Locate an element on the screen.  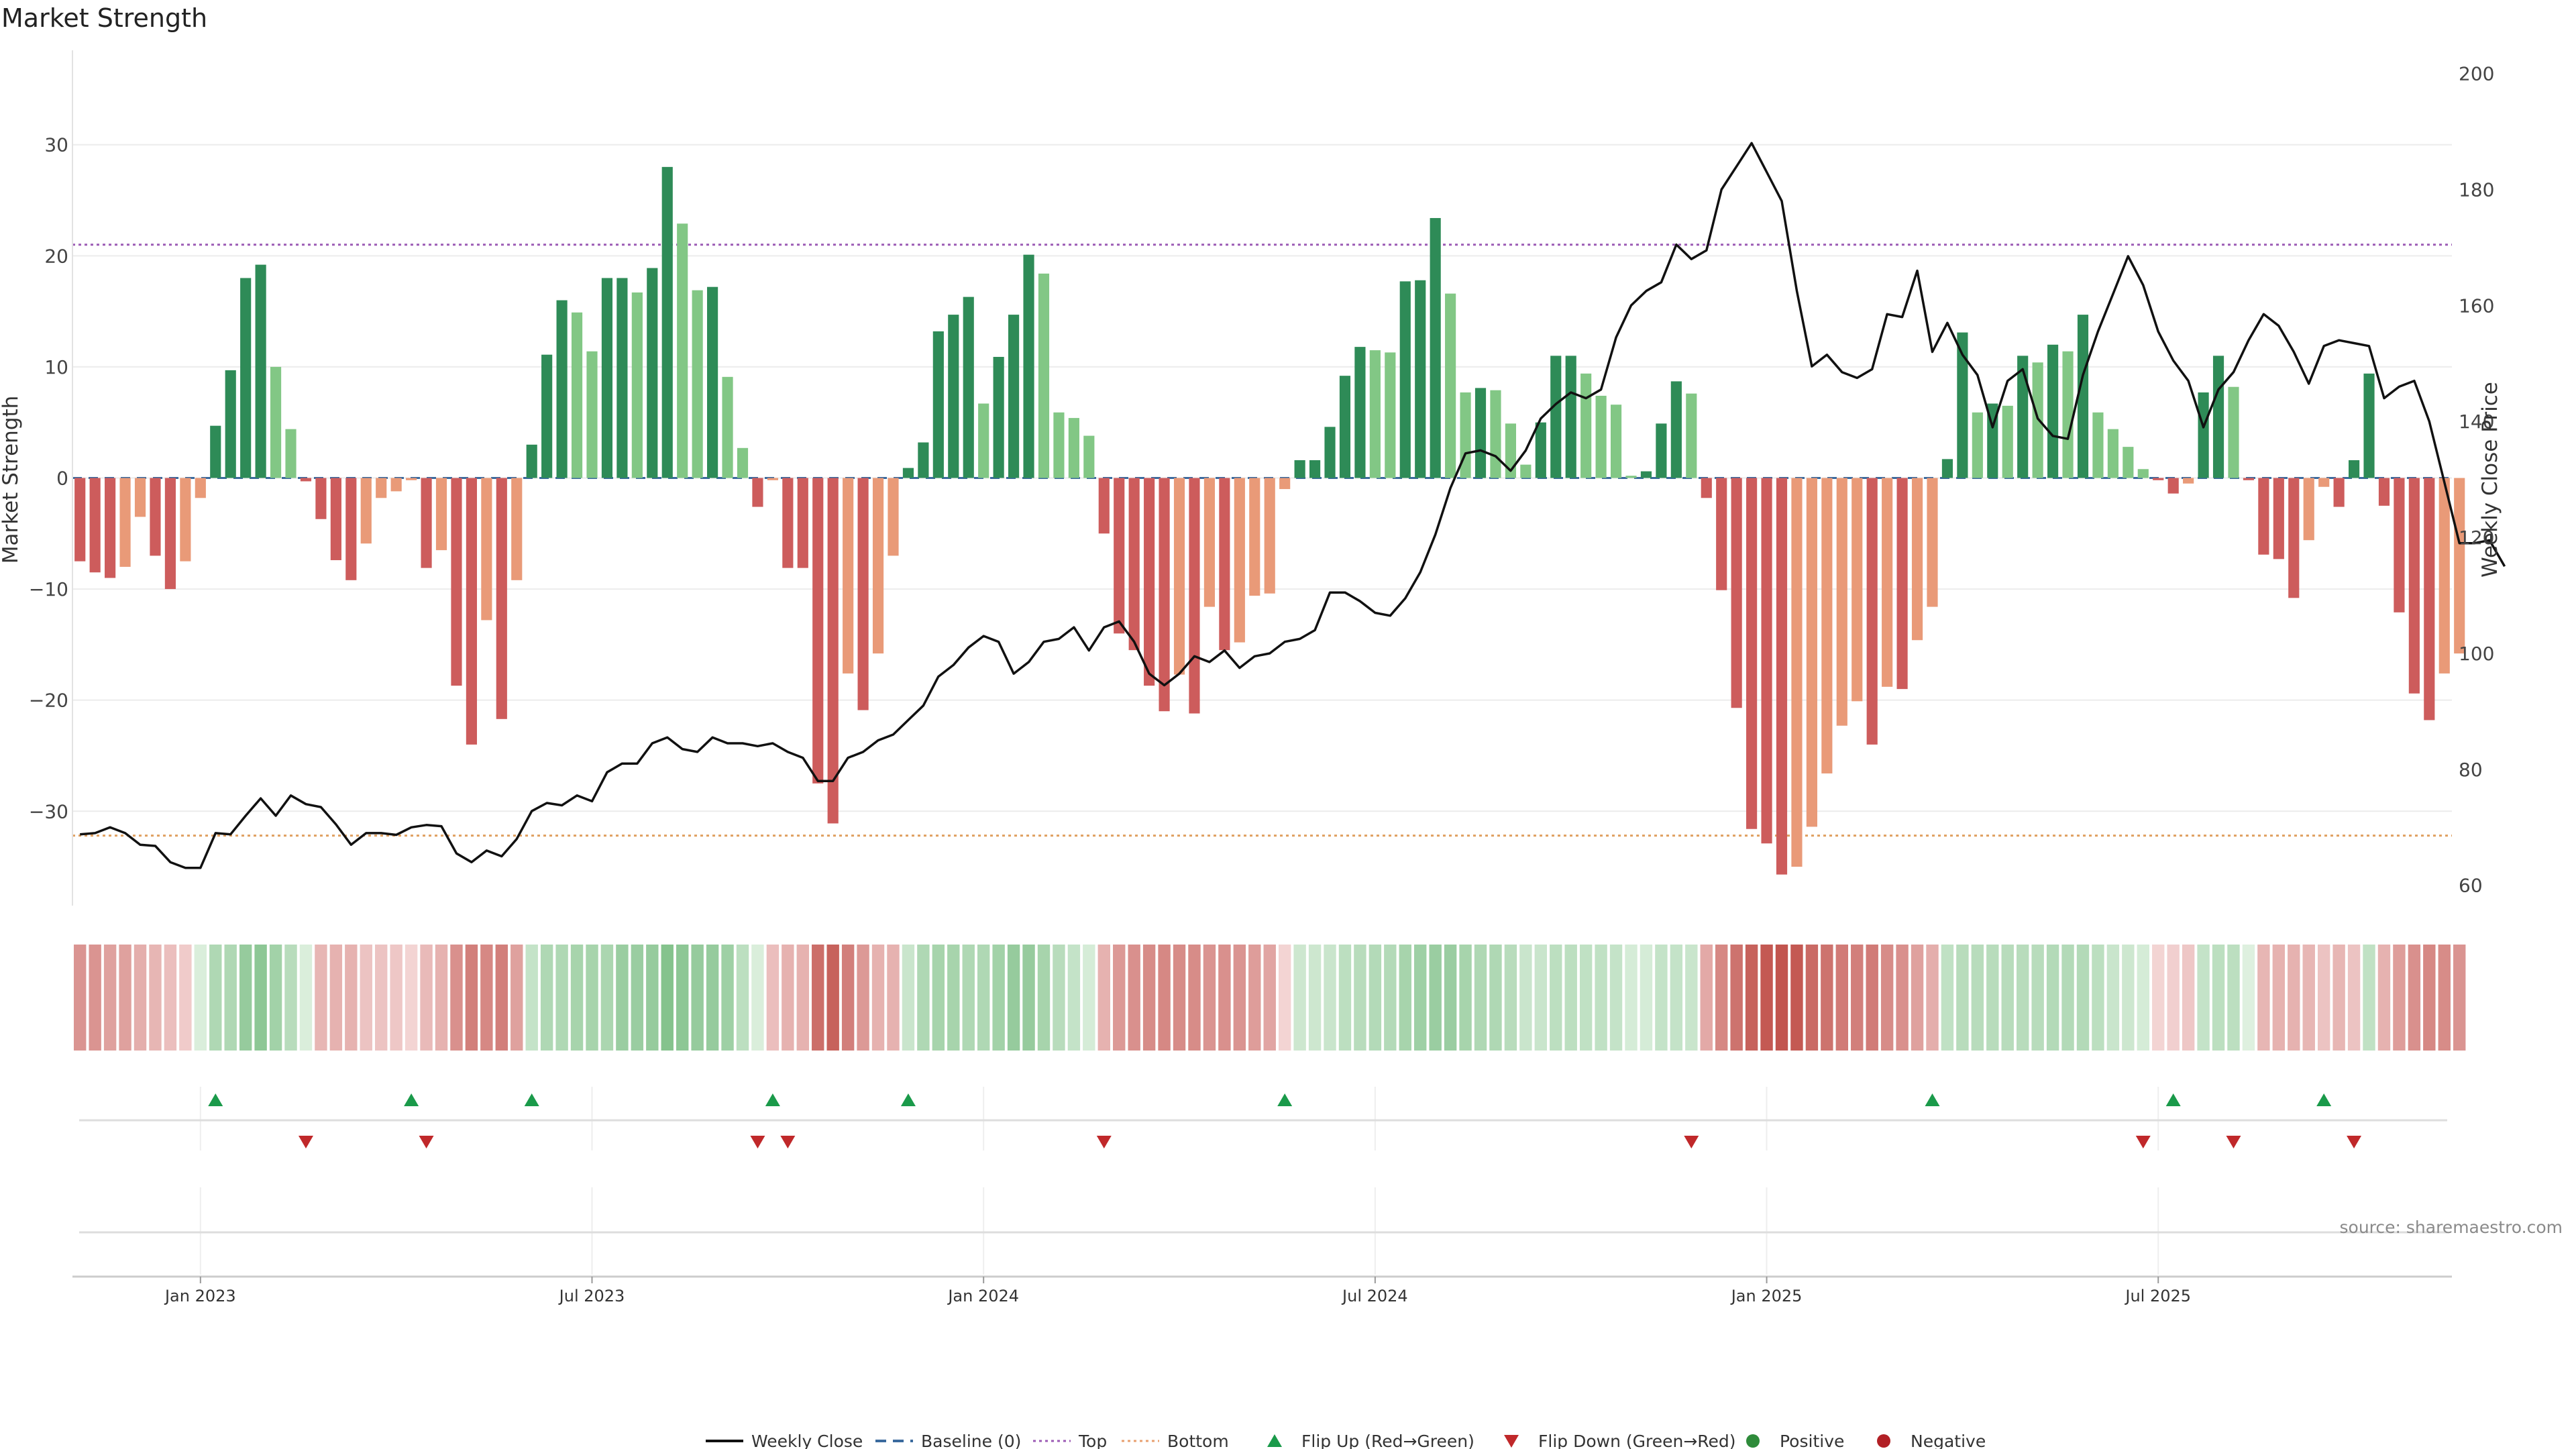
y2-axis-label: Weekly Close Price is located at coordinates (2490, 480).